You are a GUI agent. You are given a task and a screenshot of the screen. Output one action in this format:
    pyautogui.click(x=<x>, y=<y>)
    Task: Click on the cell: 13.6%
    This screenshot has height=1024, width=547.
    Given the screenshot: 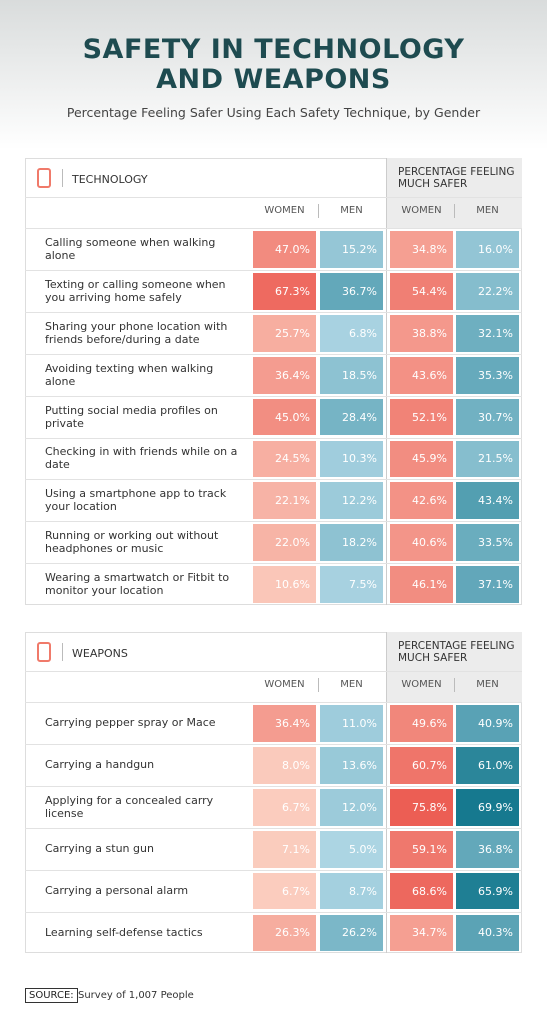 What is the action you would take?
    pyautogui.click(x=351, y=765)
    